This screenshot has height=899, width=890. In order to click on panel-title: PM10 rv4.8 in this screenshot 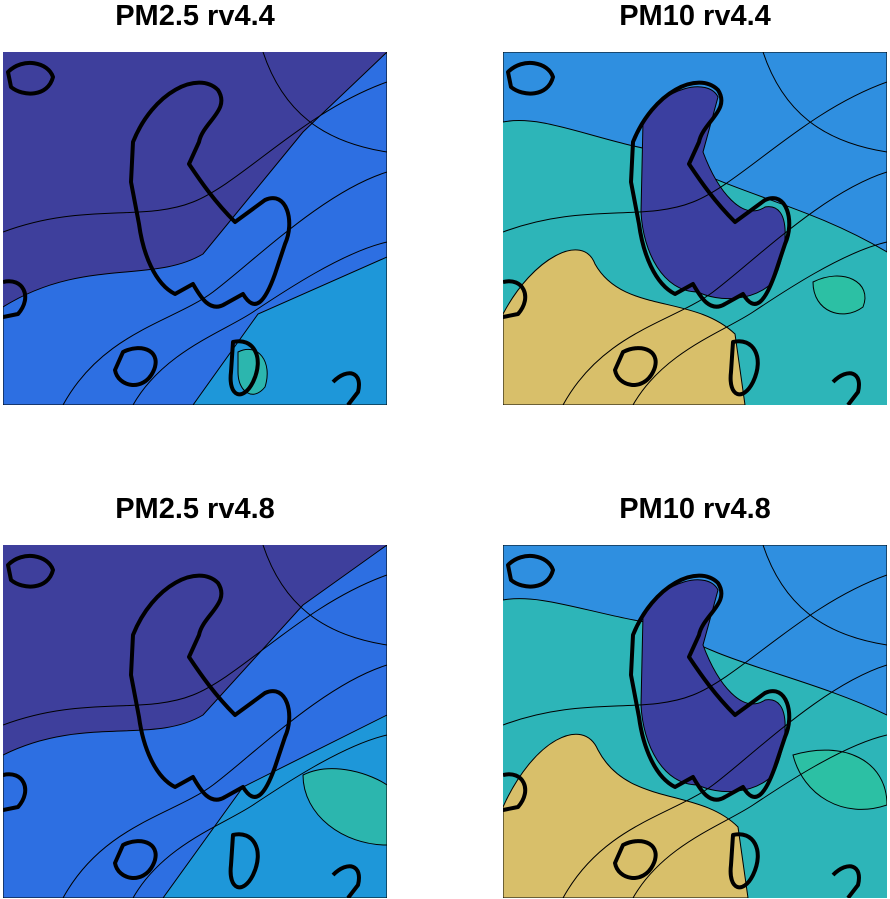, I will do `click(695, 509)`.